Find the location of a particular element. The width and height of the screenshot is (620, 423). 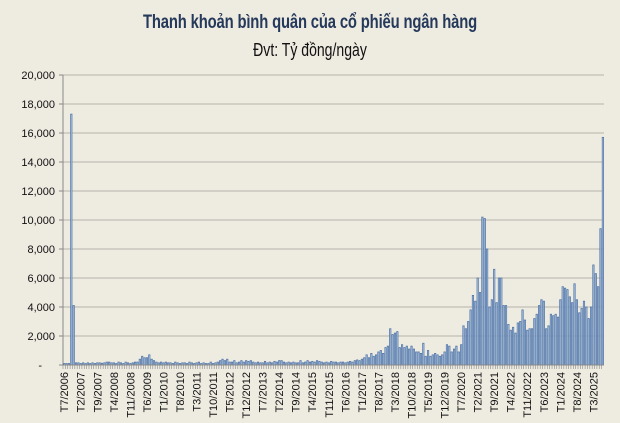

x-tick-label: T9/2014 is located at coordinates (297, 392).